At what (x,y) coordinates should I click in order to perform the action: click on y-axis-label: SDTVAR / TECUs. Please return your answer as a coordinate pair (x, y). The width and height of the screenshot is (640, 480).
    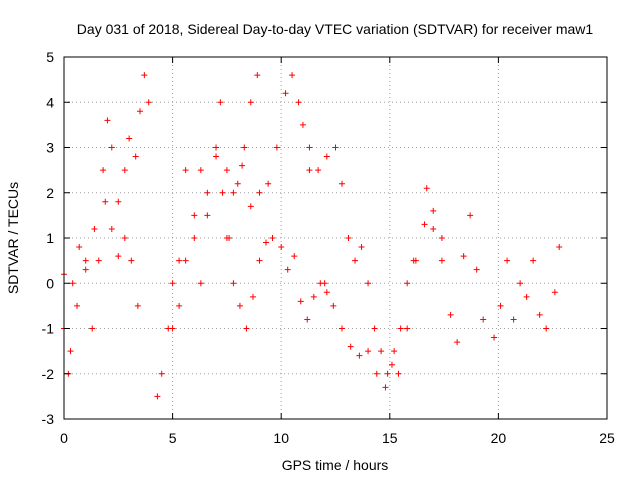
    Looking at the image, I should click on (13, 238).